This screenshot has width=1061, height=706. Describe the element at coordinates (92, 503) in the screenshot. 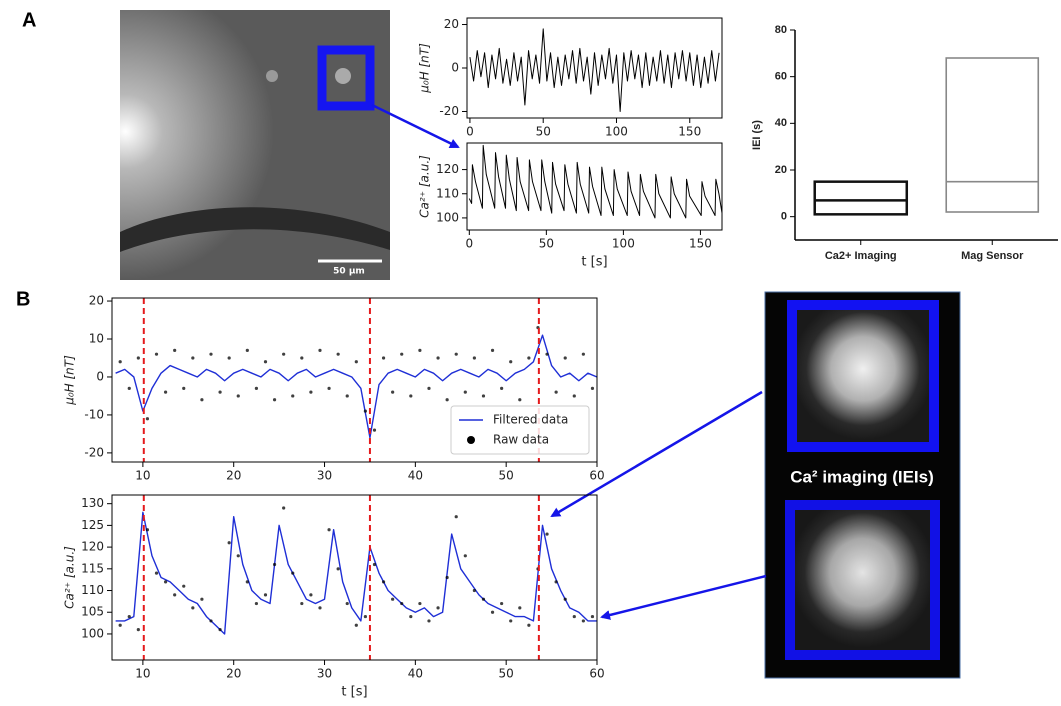

I see `y-tick-label: 130` at that location.